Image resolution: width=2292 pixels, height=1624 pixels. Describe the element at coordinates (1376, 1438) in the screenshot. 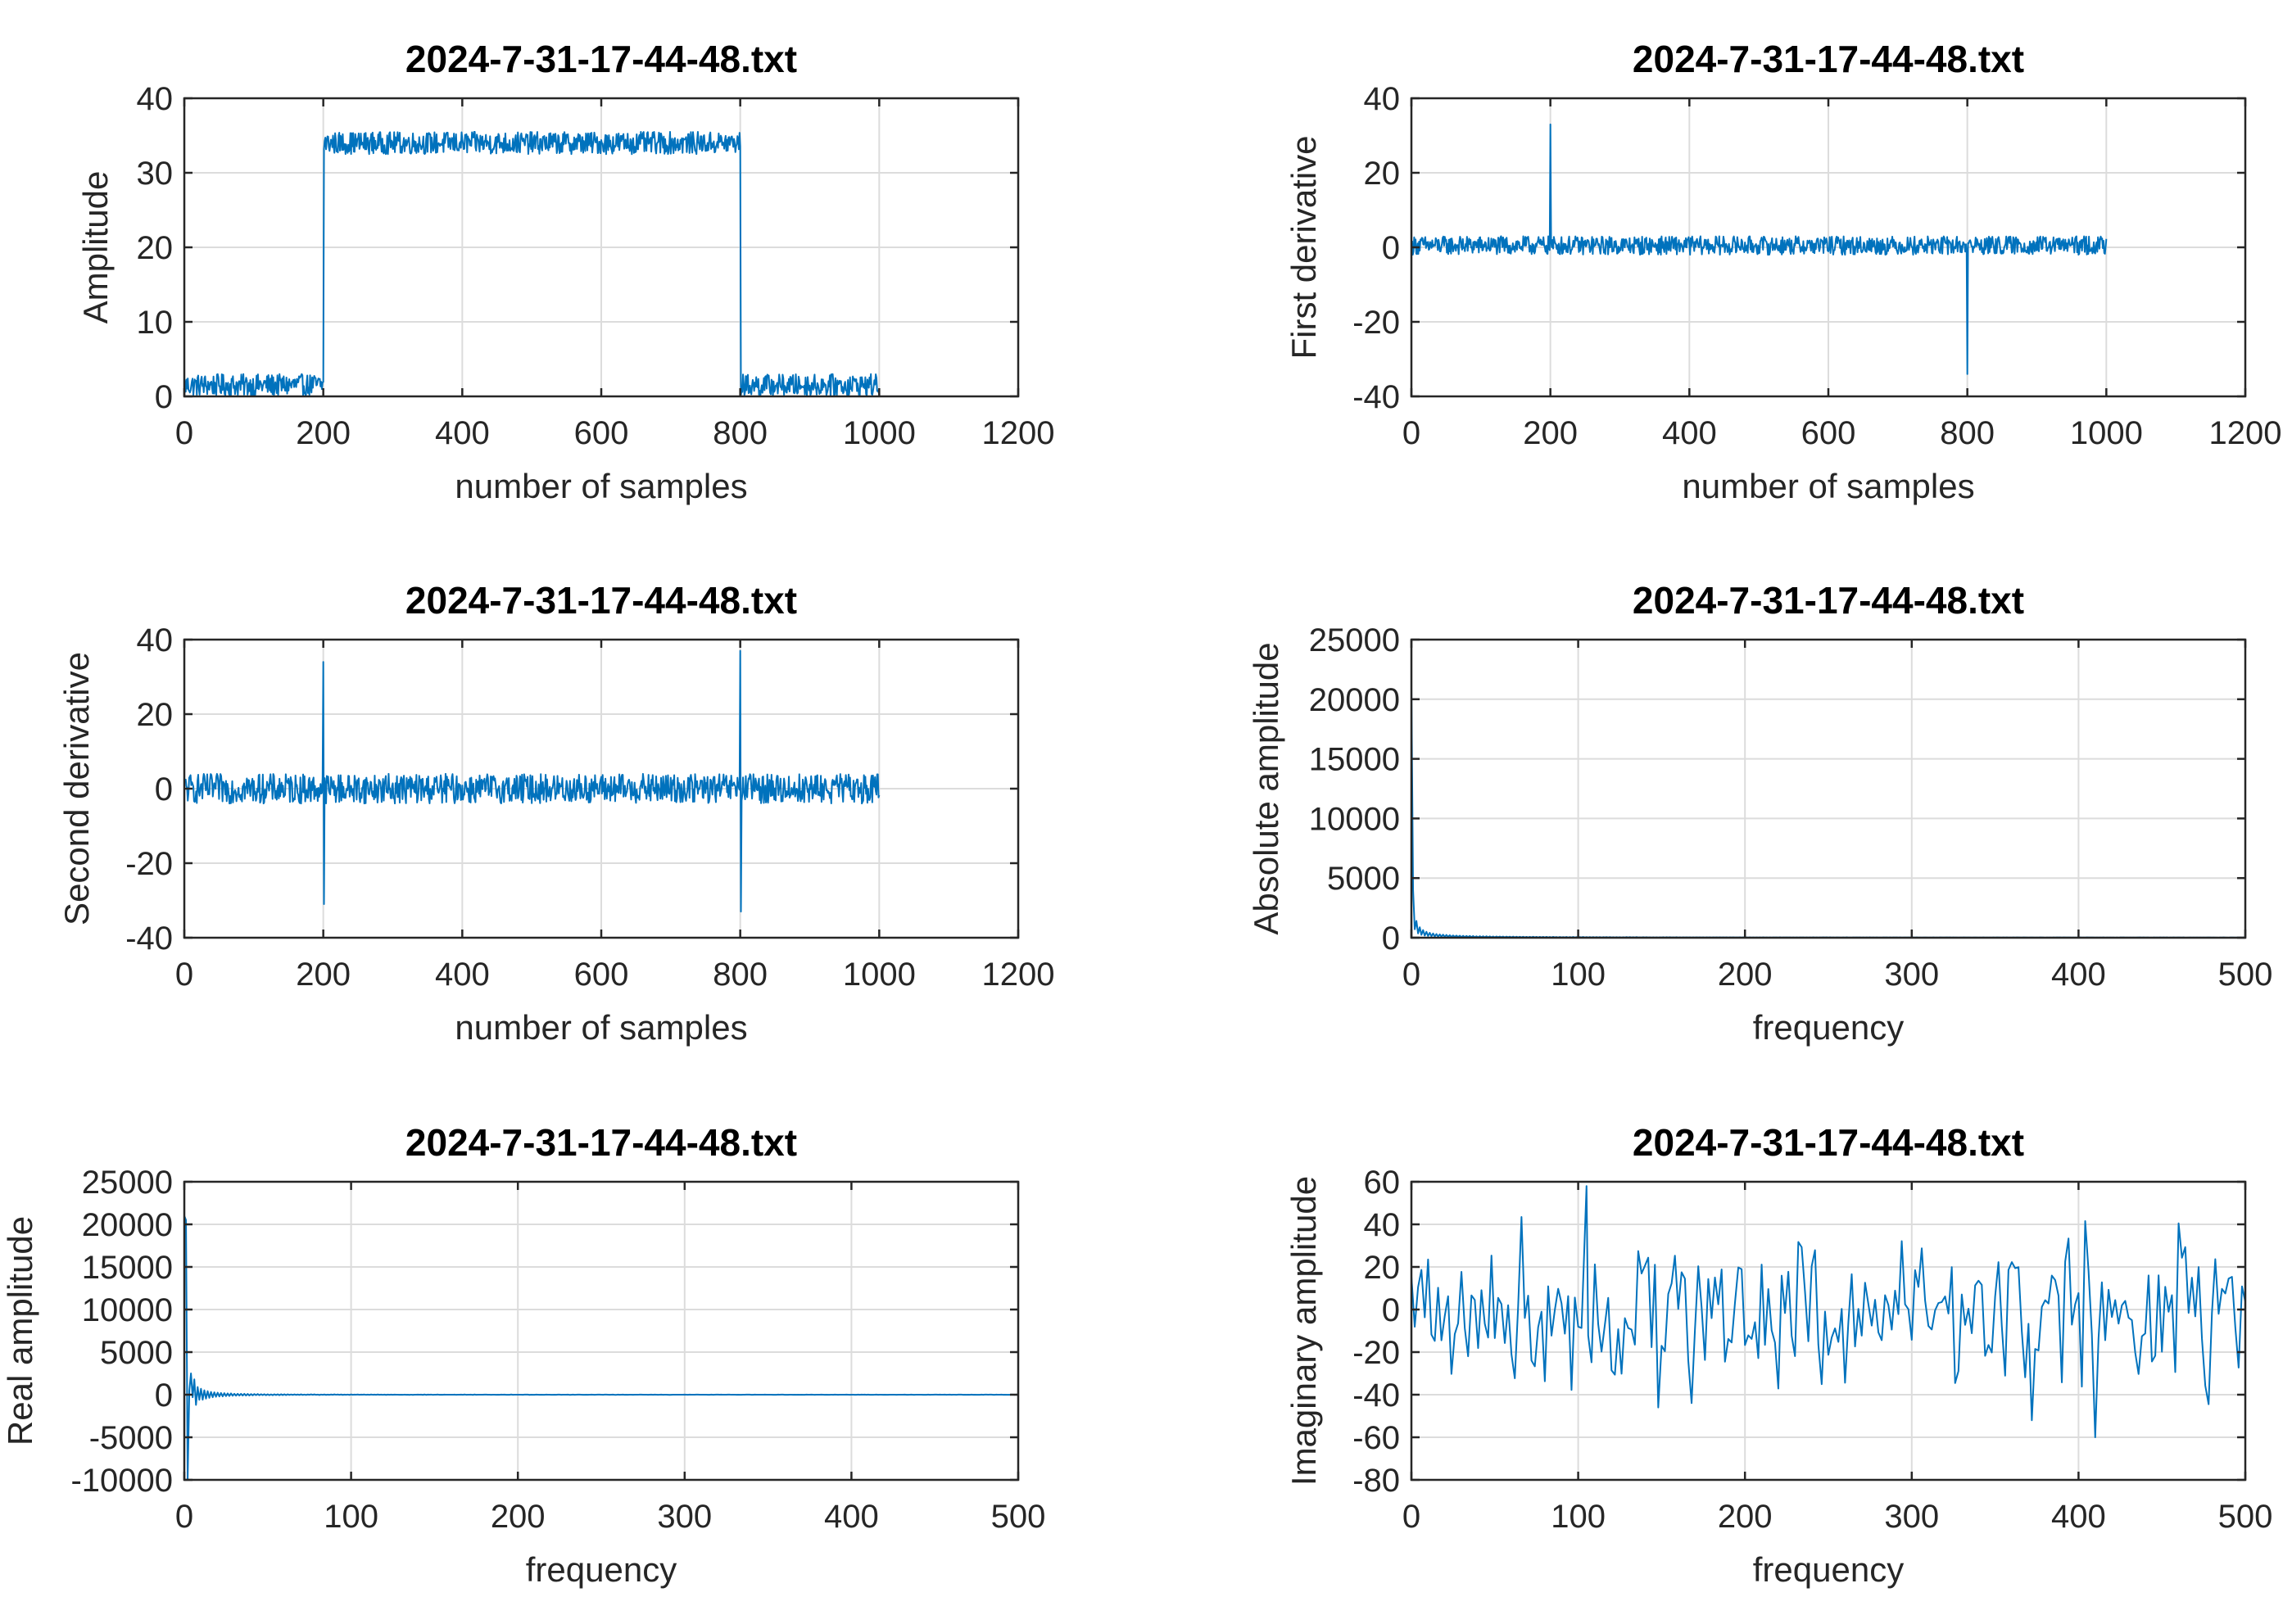

I see `y-tick-label: -60` at that location.